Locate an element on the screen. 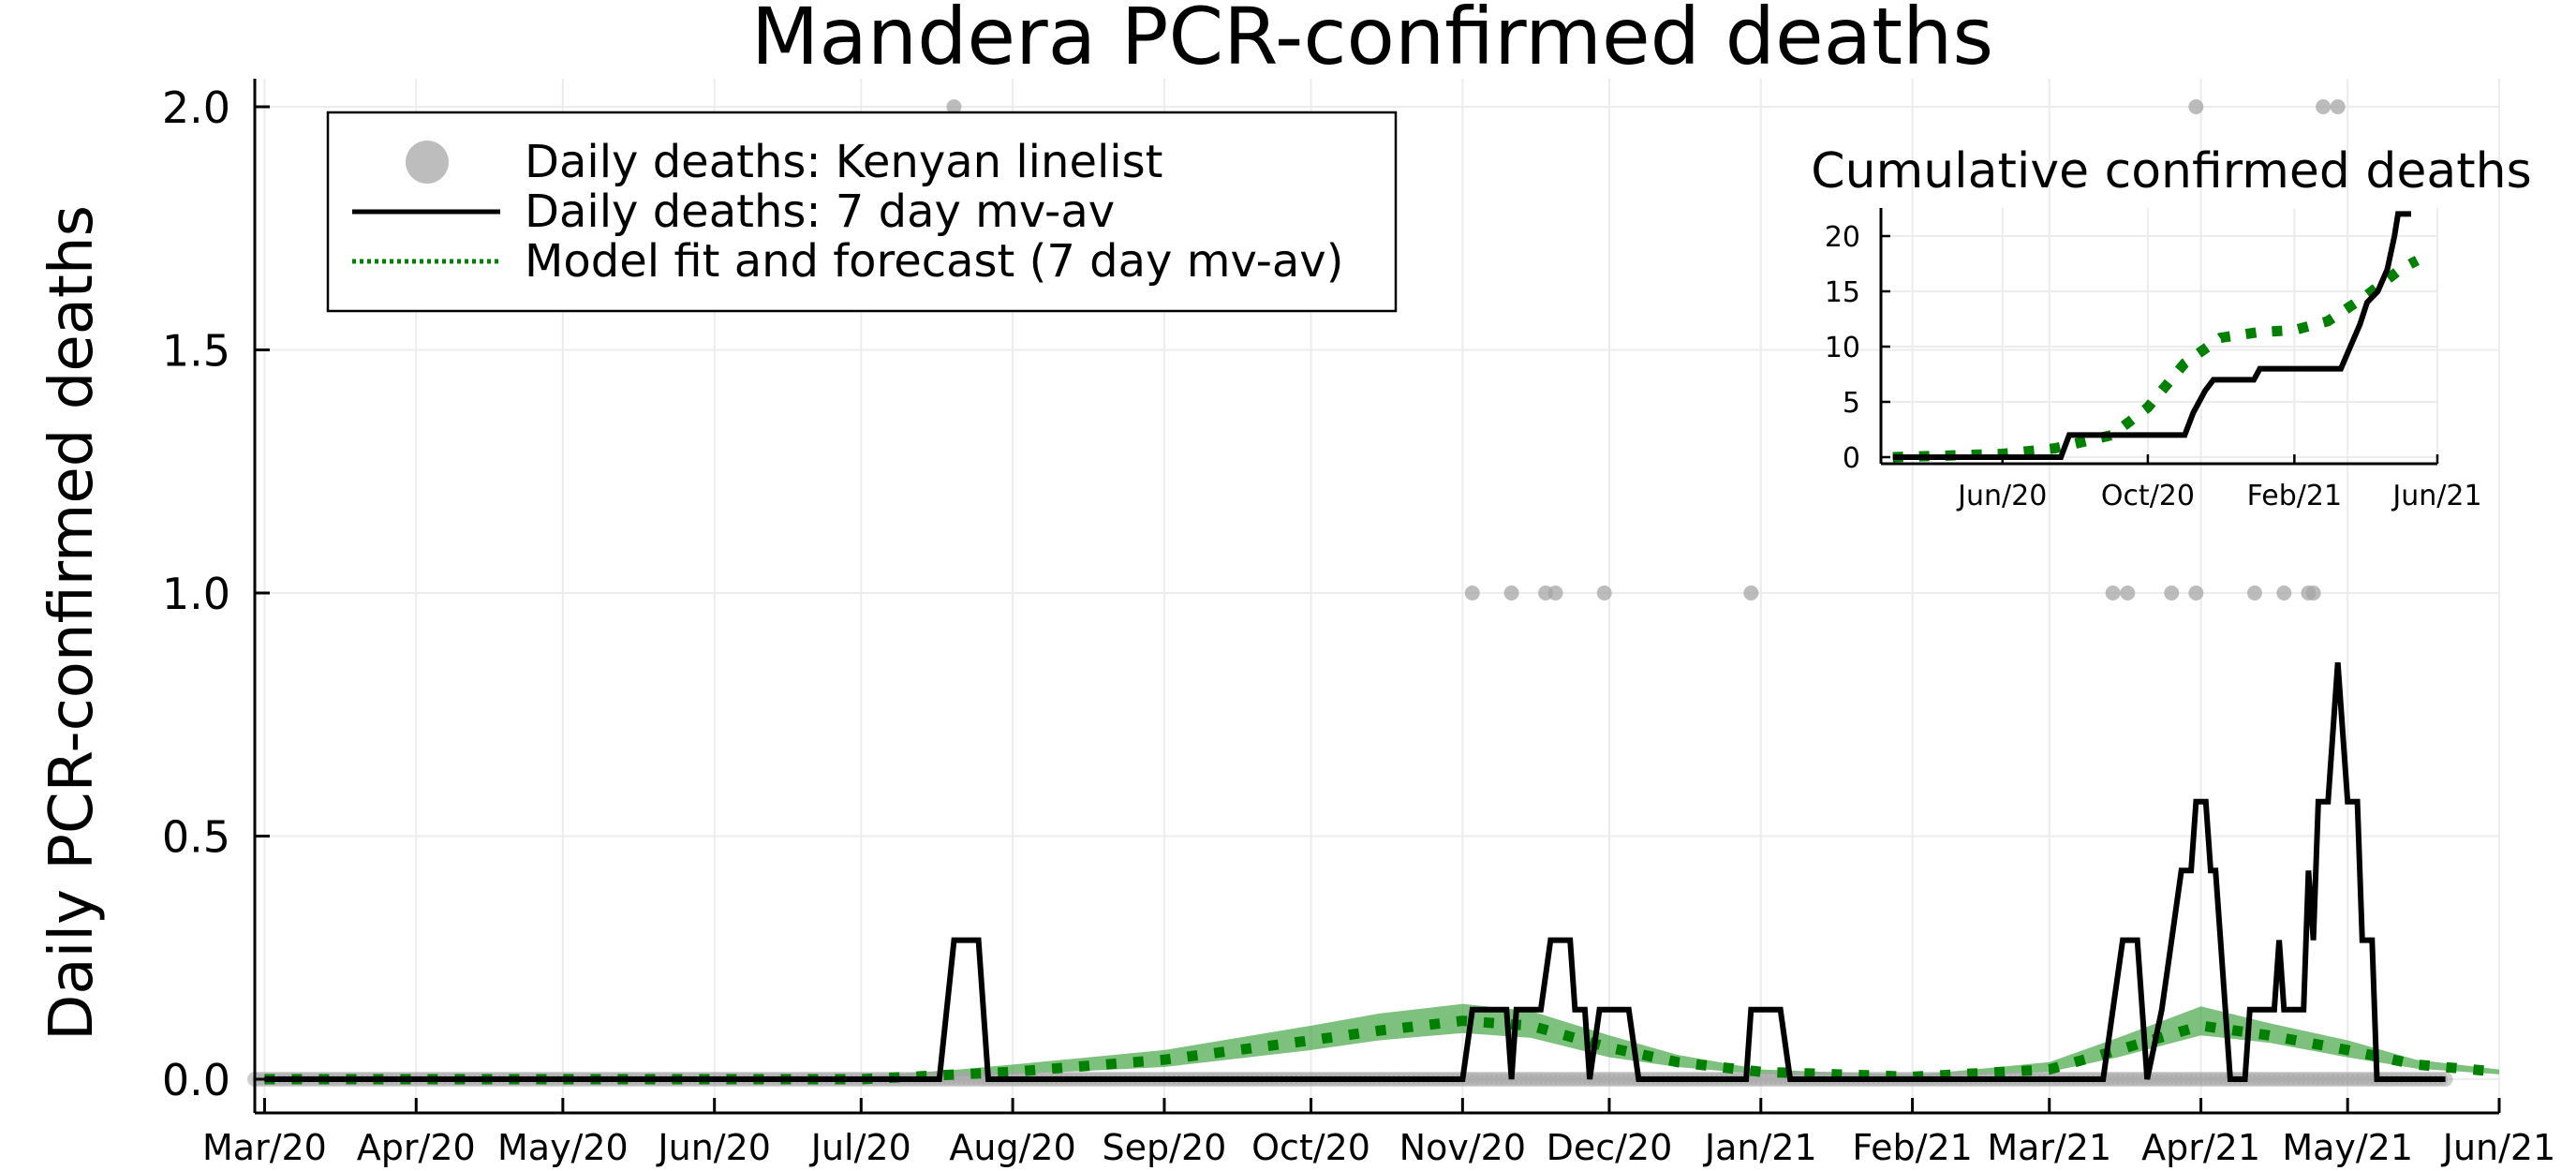 The height and width of the screenshot is (1171, 2576). legend-label-mvav: Daily deaths: 7 day mv-av is located at coordinates (820, 211).